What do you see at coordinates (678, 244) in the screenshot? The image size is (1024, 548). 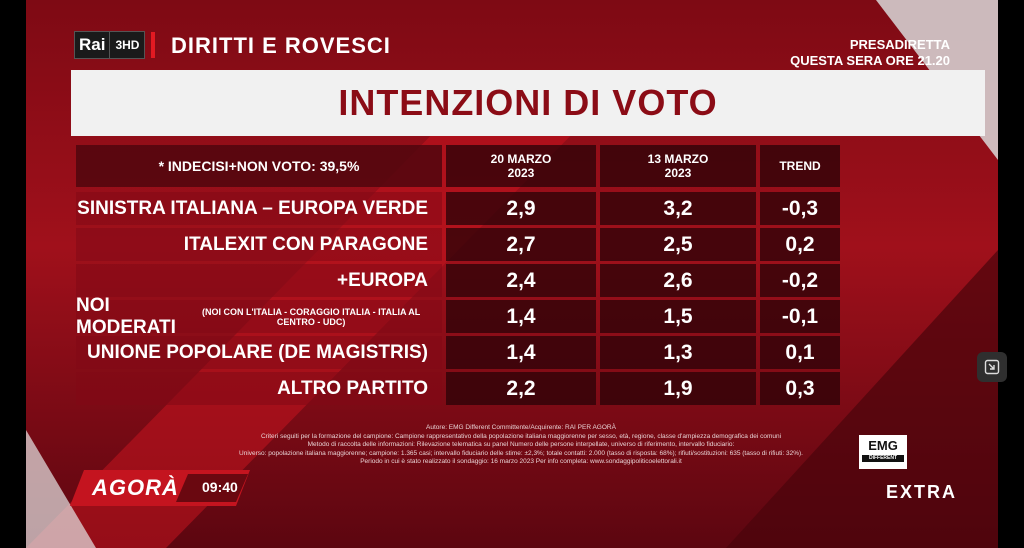 I see `value-13-marzo: 2,5` at bounding box center [678, 244].